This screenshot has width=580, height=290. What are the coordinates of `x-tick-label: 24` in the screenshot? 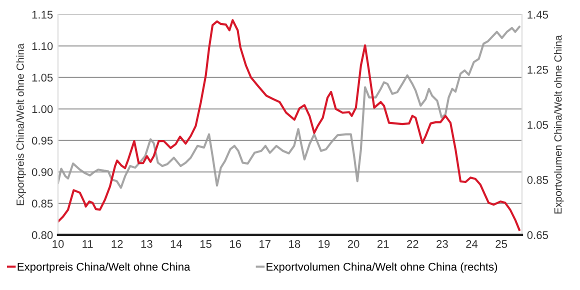 It's located at (472, 244).